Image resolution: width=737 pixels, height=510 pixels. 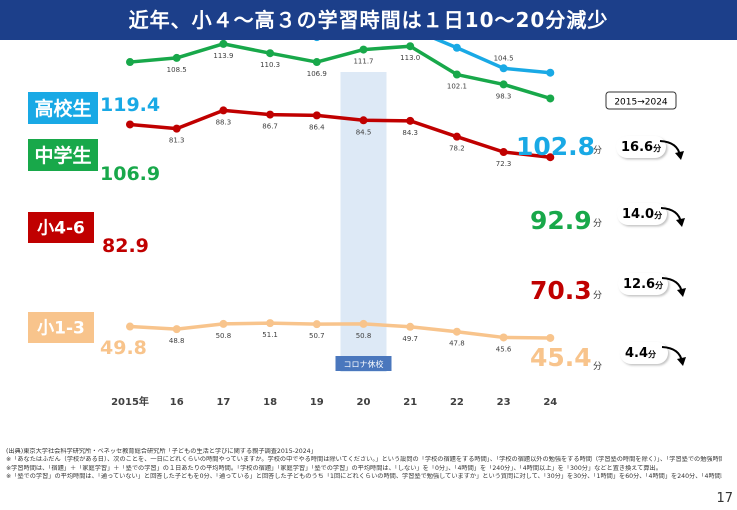 What do you see at coordinates (550, 402) in the screenshot?
I see `x-tick-label: 24` at bounding box center [550, 402].